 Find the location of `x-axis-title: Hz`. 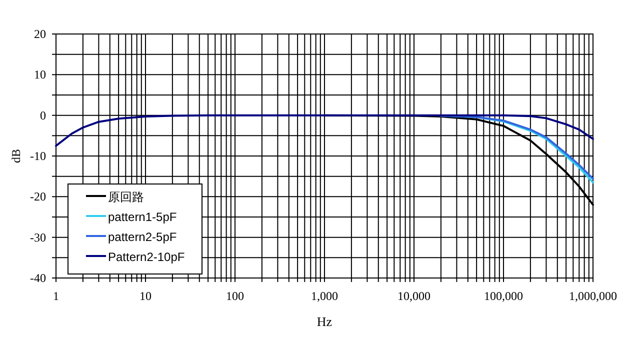

x-axis-title: Hz is located at coordinates (324, 321).